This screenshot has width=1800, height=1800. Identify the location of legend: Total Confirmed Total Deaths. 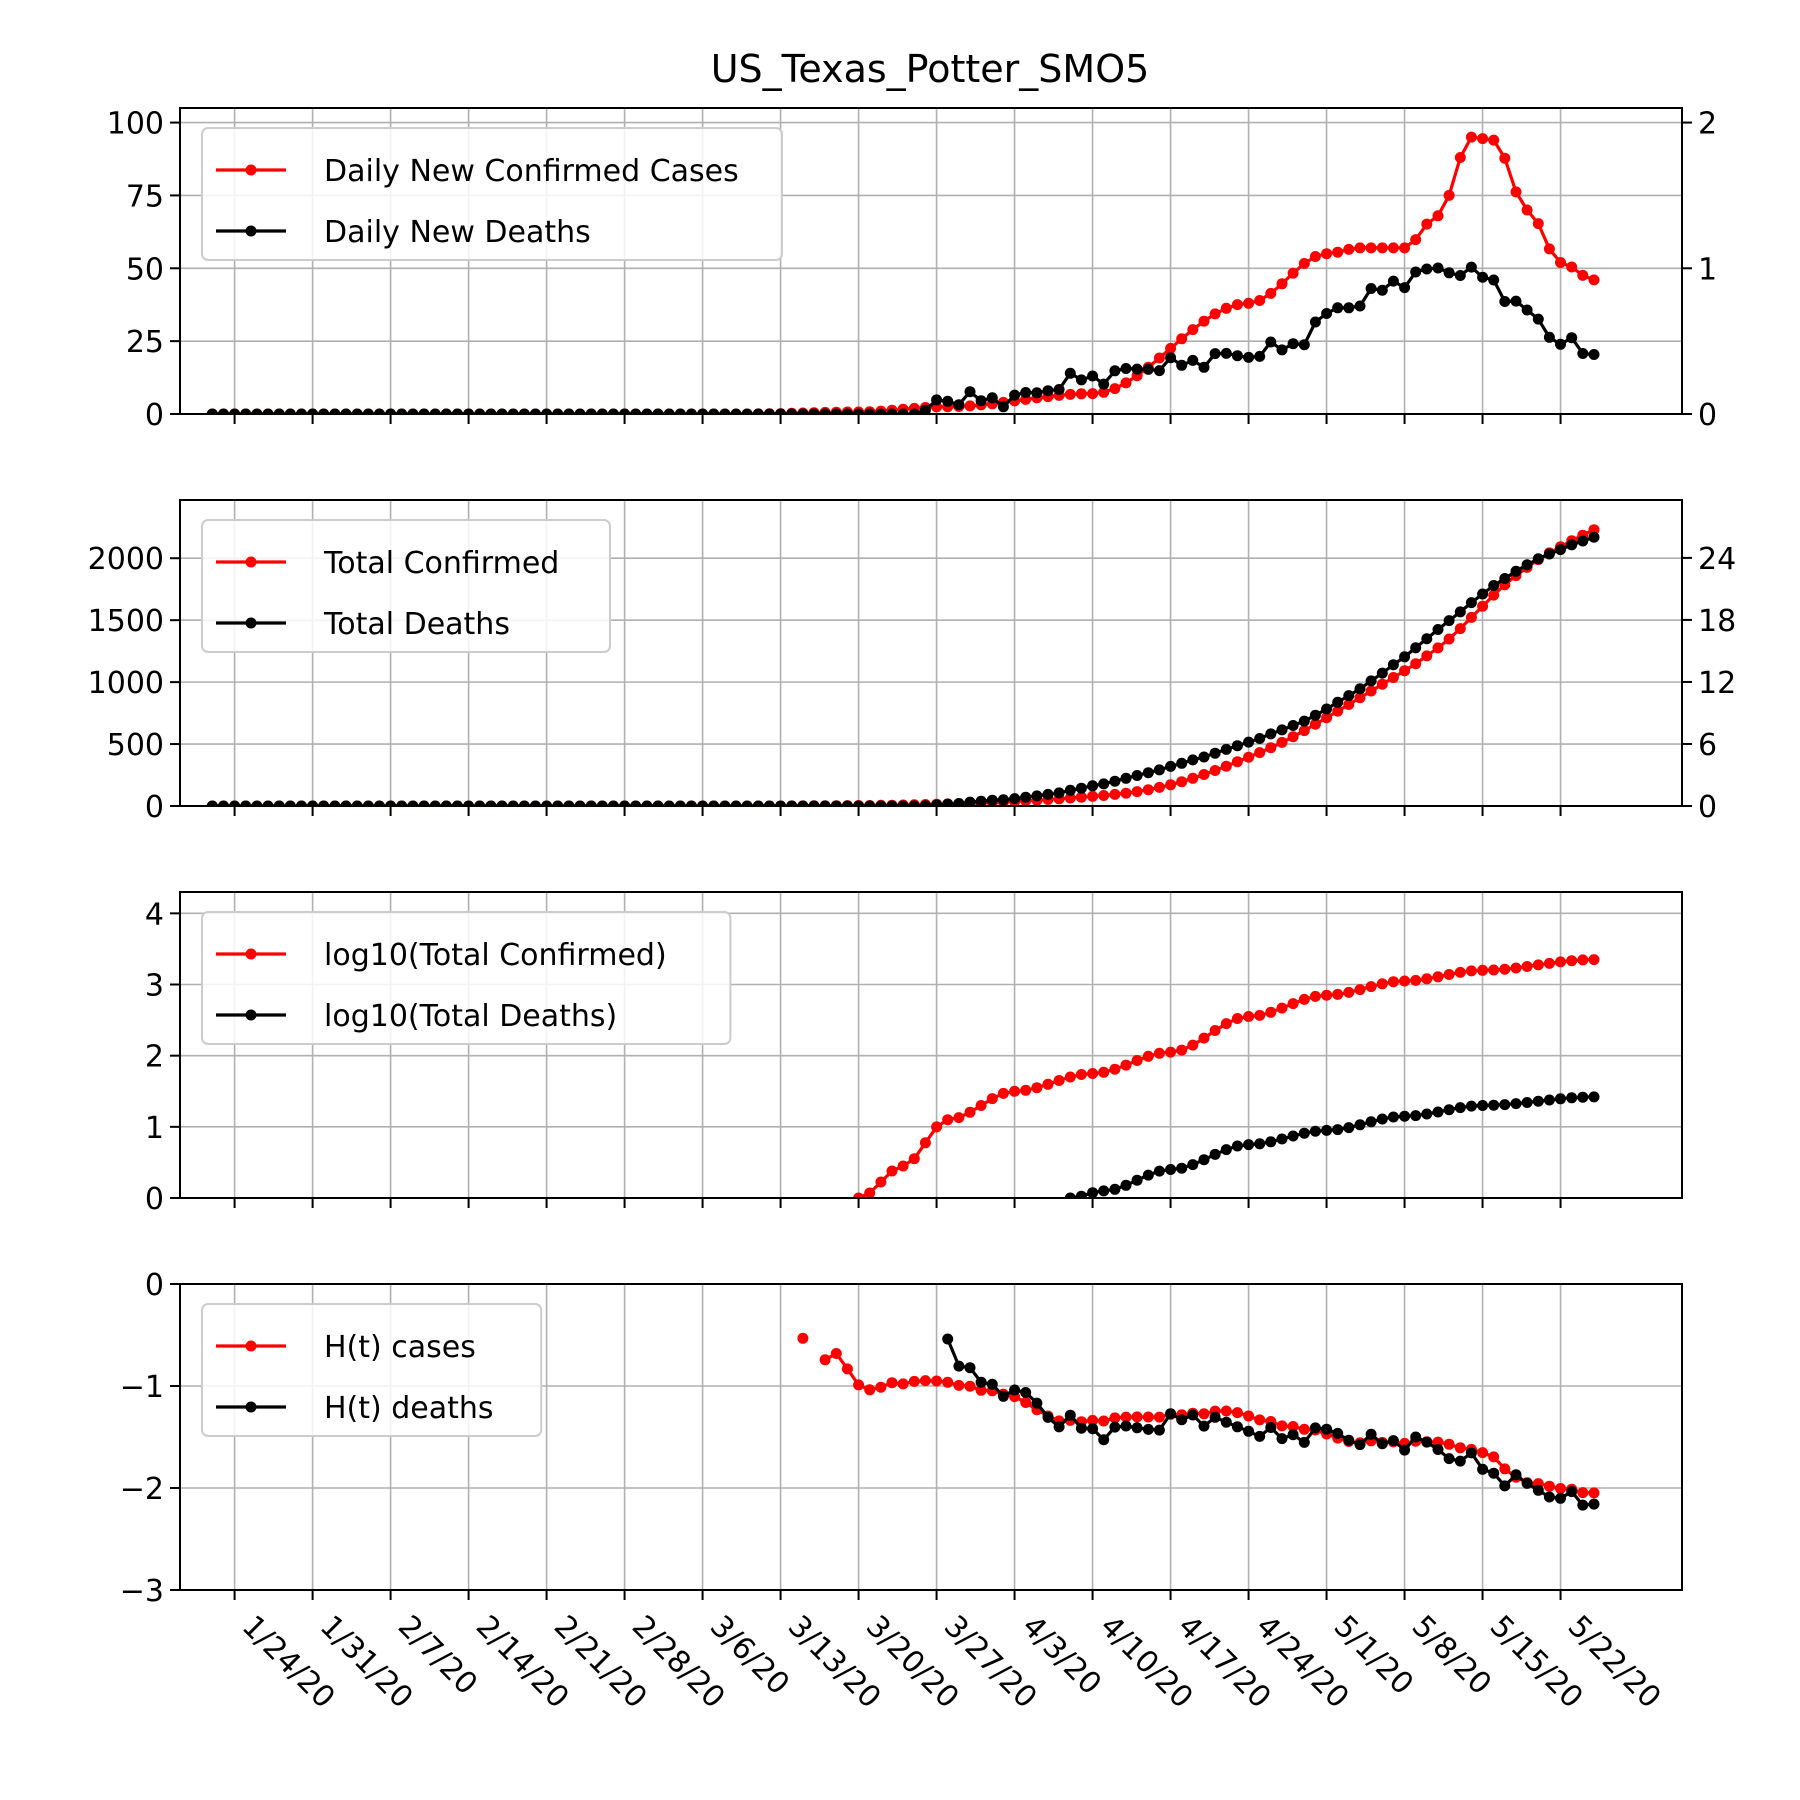
(406, 586).